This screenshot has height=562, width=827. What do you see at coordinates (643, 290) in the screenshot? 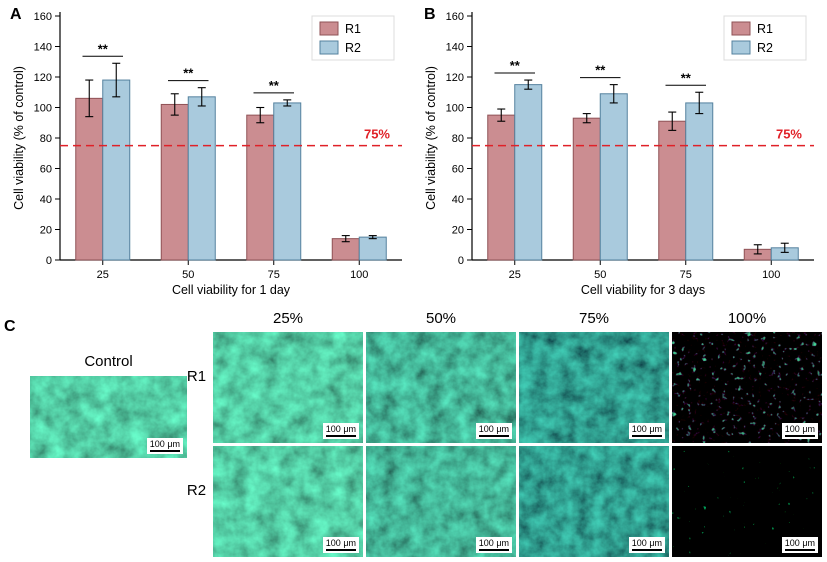
I see `svg-text: Cell viability for 3 days` at bounding box center [643, 290].